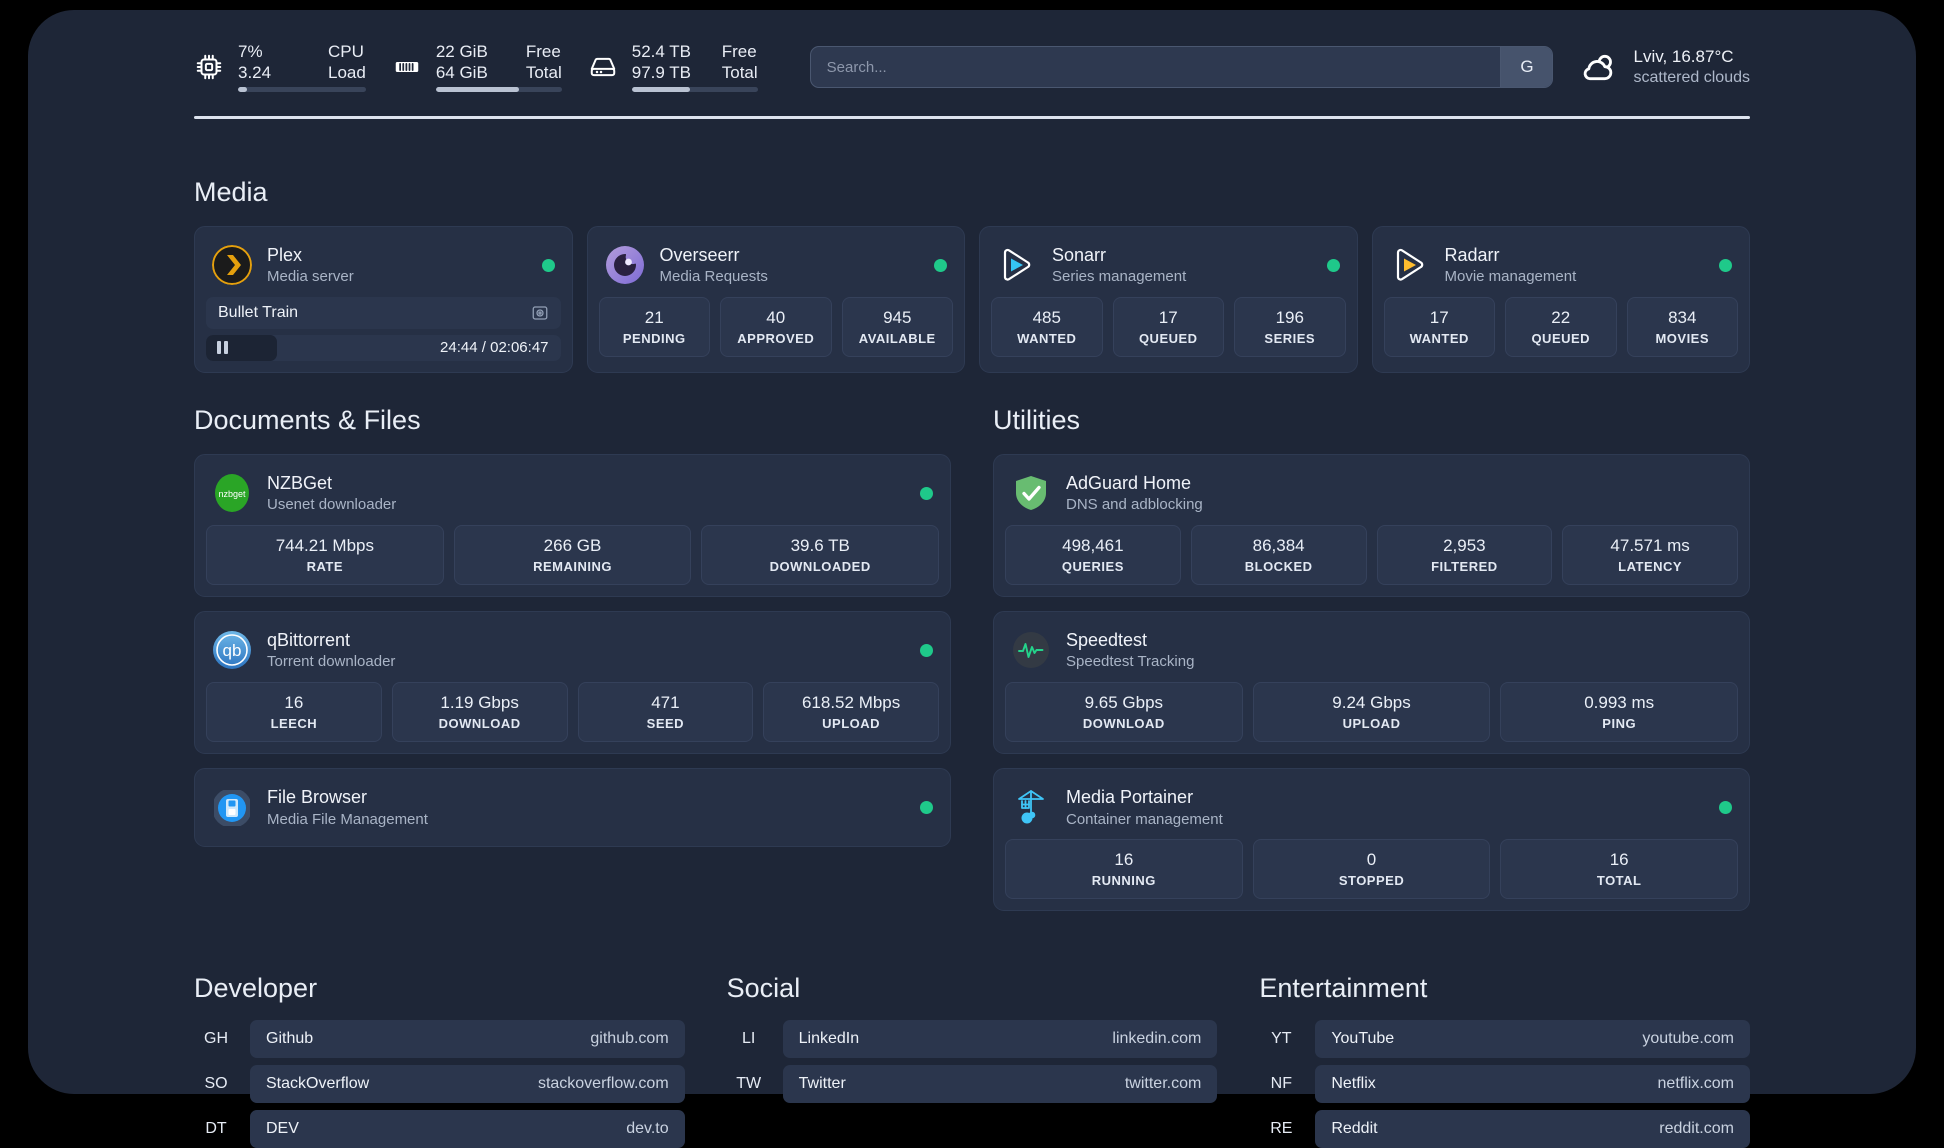  I want to click on bookmark-row: RE Reddit reddit.com, so click(1504, 1129).